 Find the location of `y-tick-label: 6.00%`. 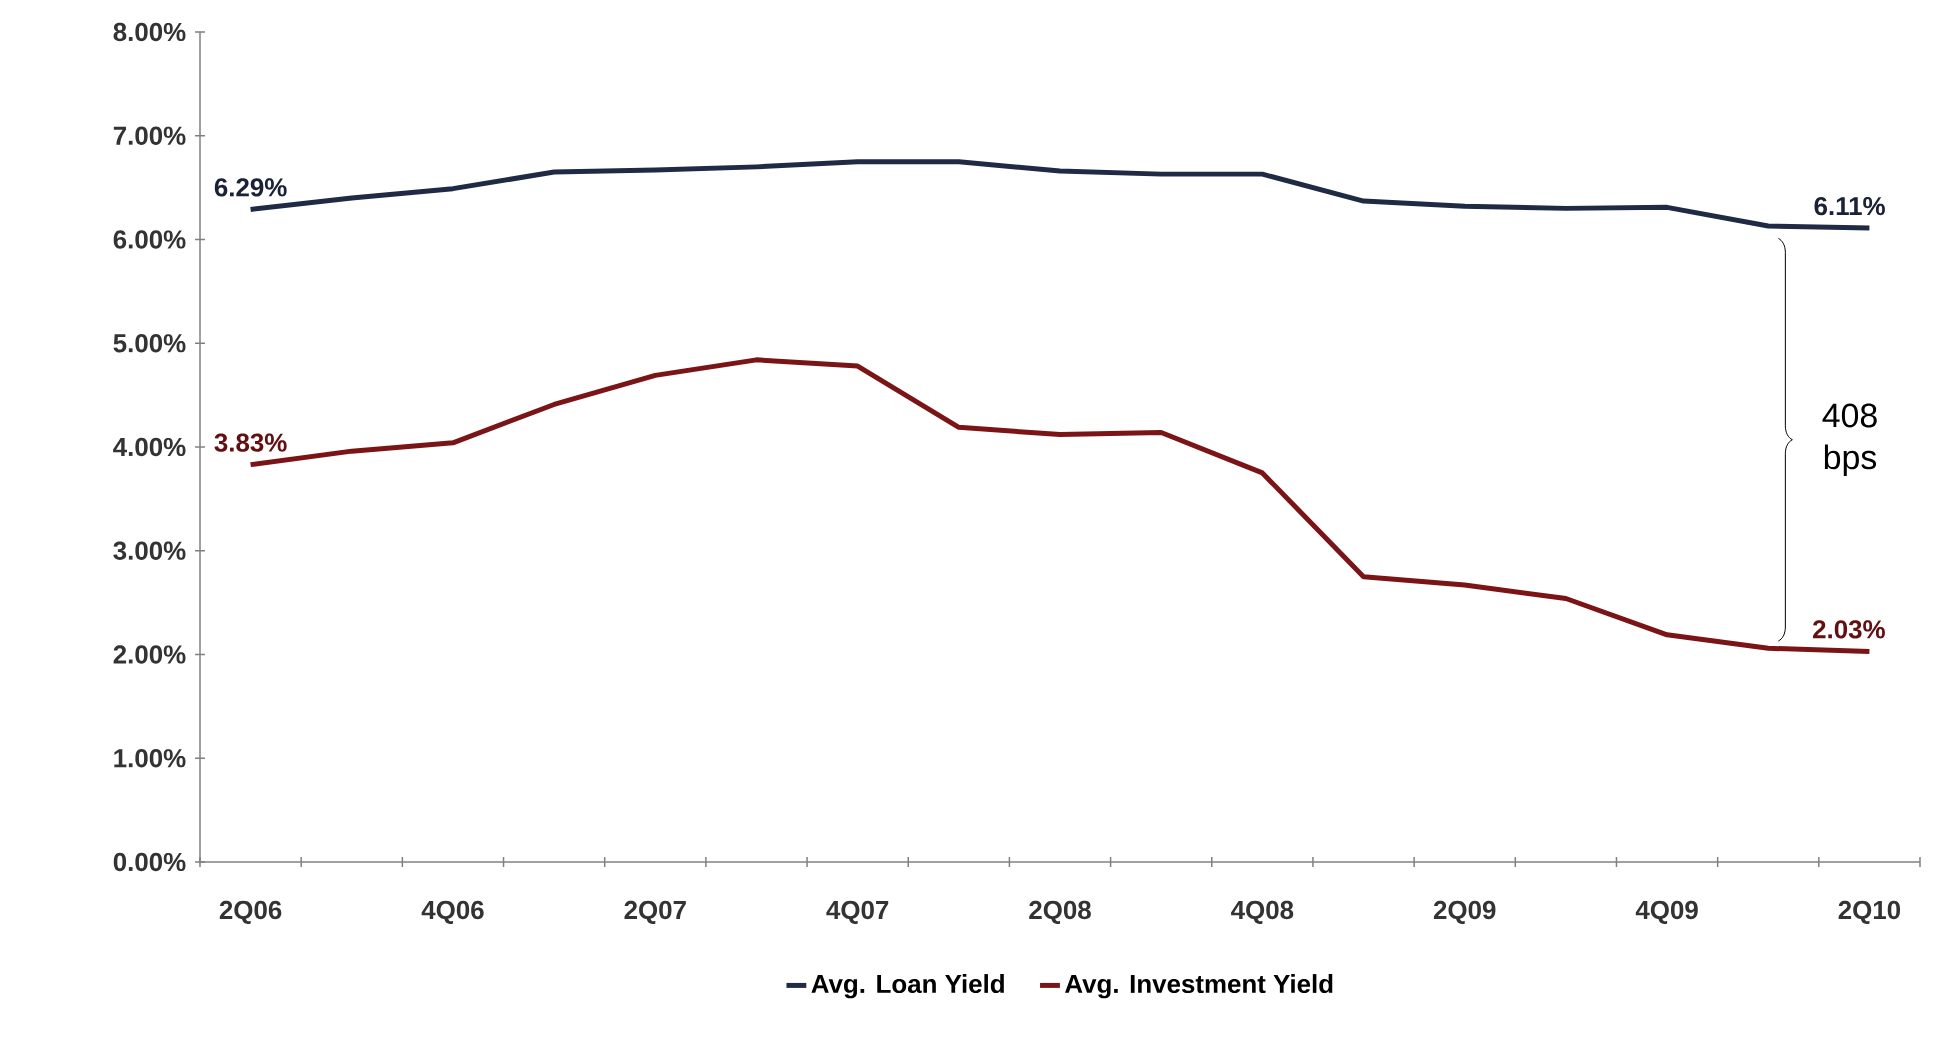

y-tick-label: 6.00% is located at coordinates (149, 239).